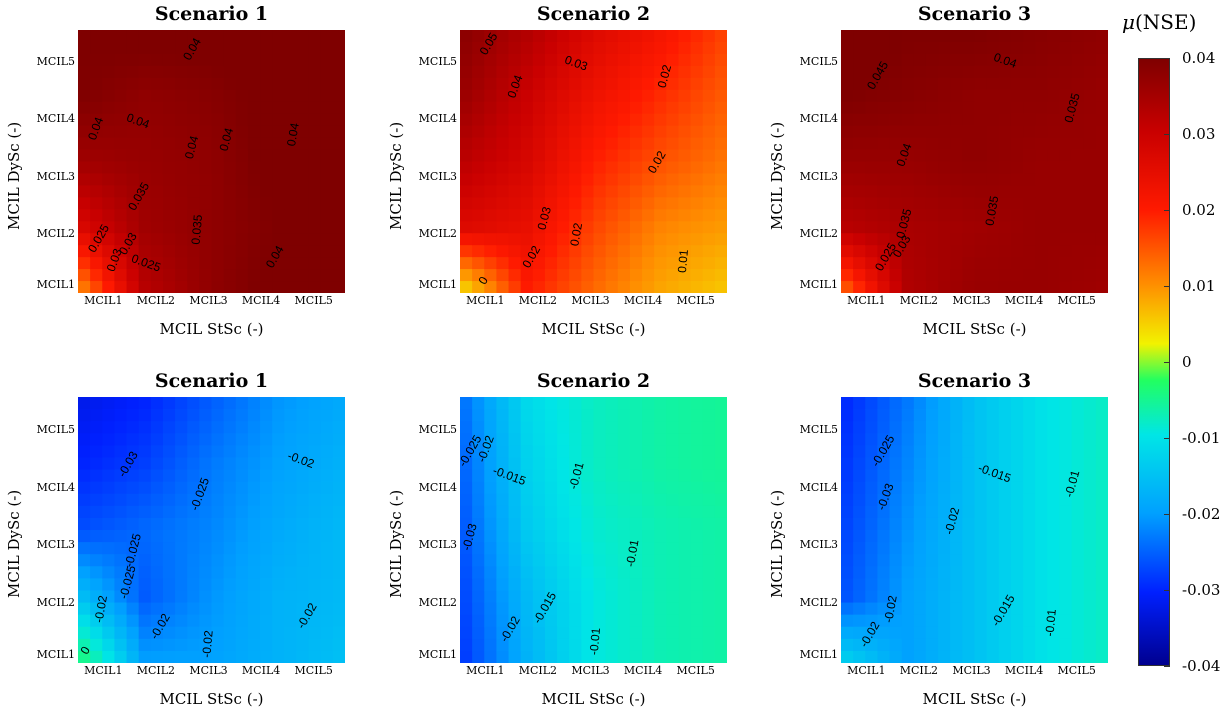  Describe the element at coordinates (55, 119) in the screenshot. I see `y-tick-label: MCIL4` at that location.